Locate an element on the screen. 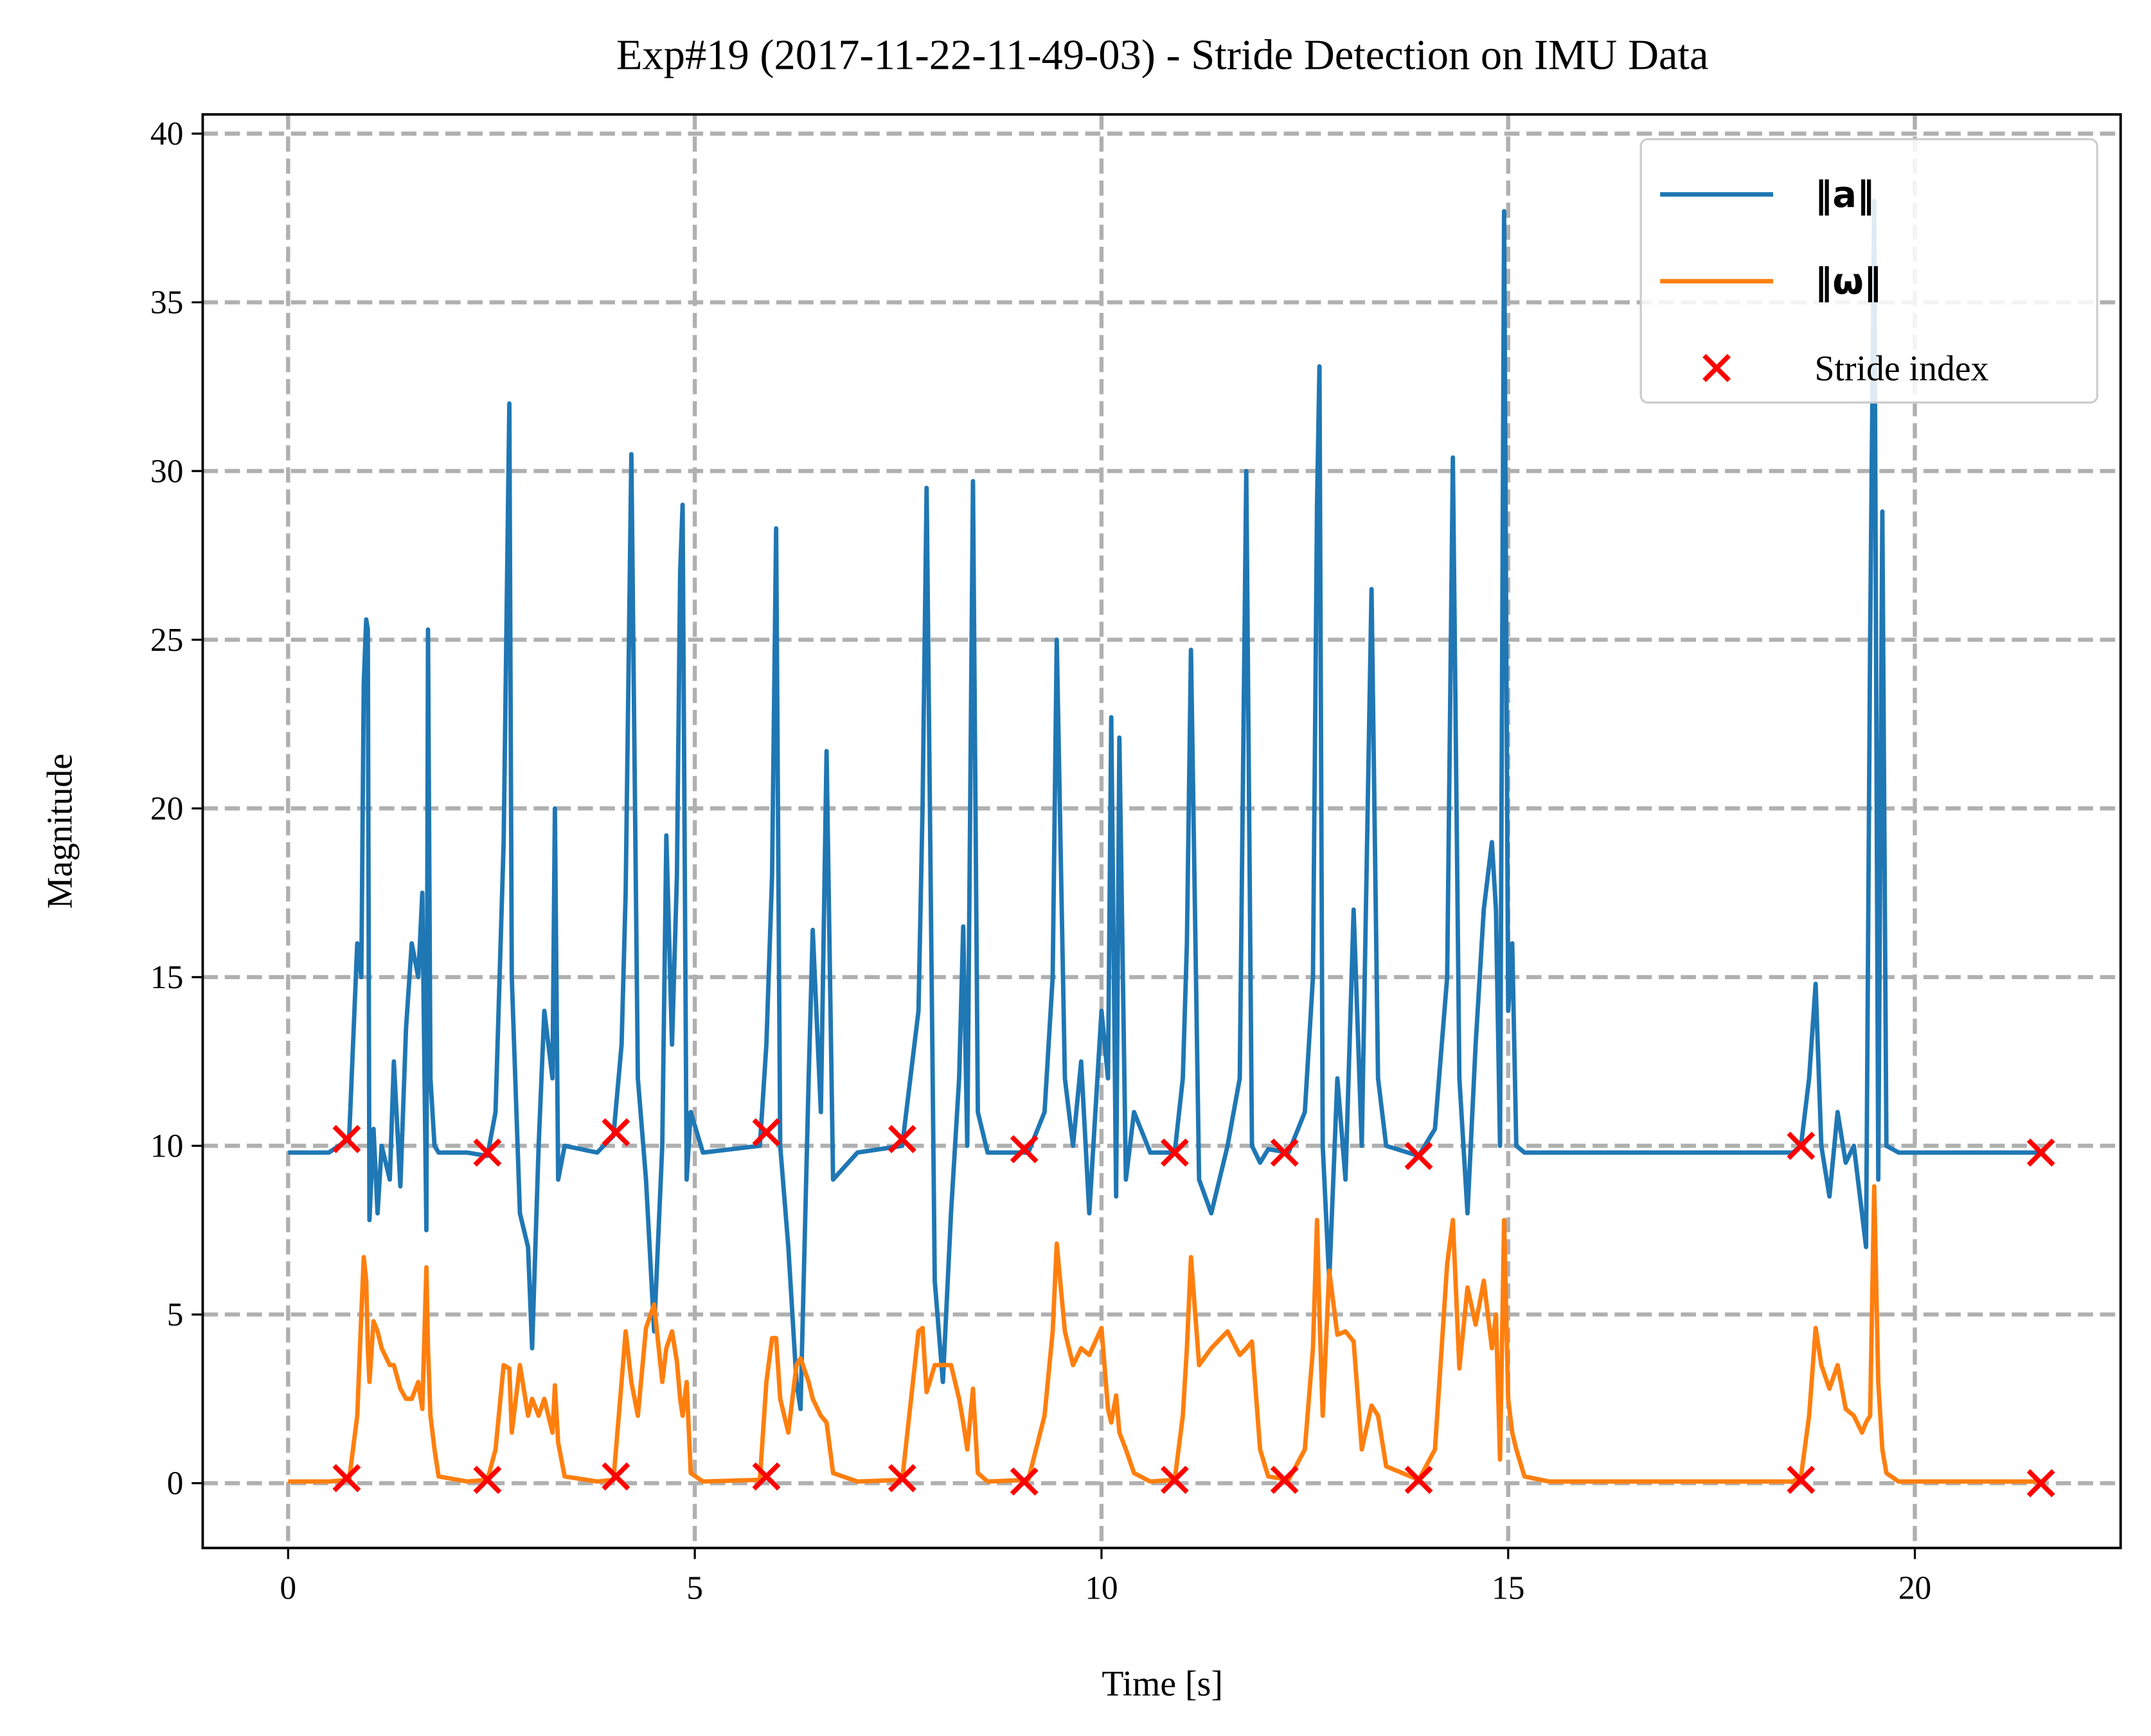 Image resolution: width=2151 pixels, height=1736 pixels. legend-label: ‖ω‖ is located at coordinates (1848, 282).